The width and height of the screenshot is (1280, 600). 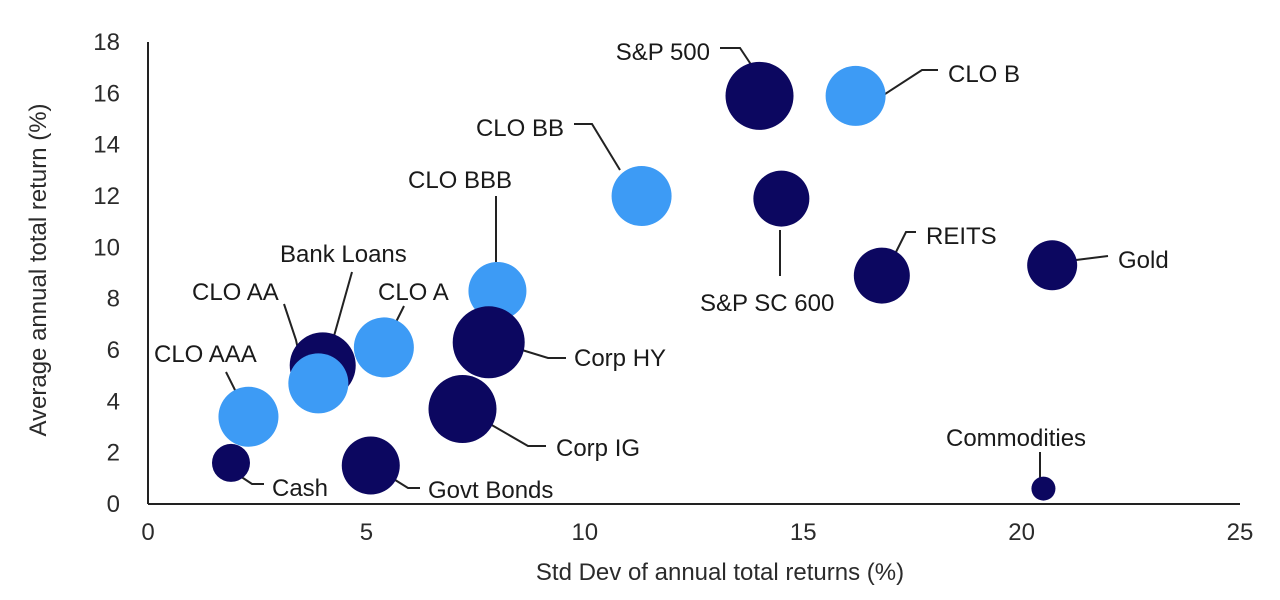 What do you see at coordinates (663, 52) in the screenshot?
I see `label-sp-500: S&P 500` at bounding box center [663, 52].